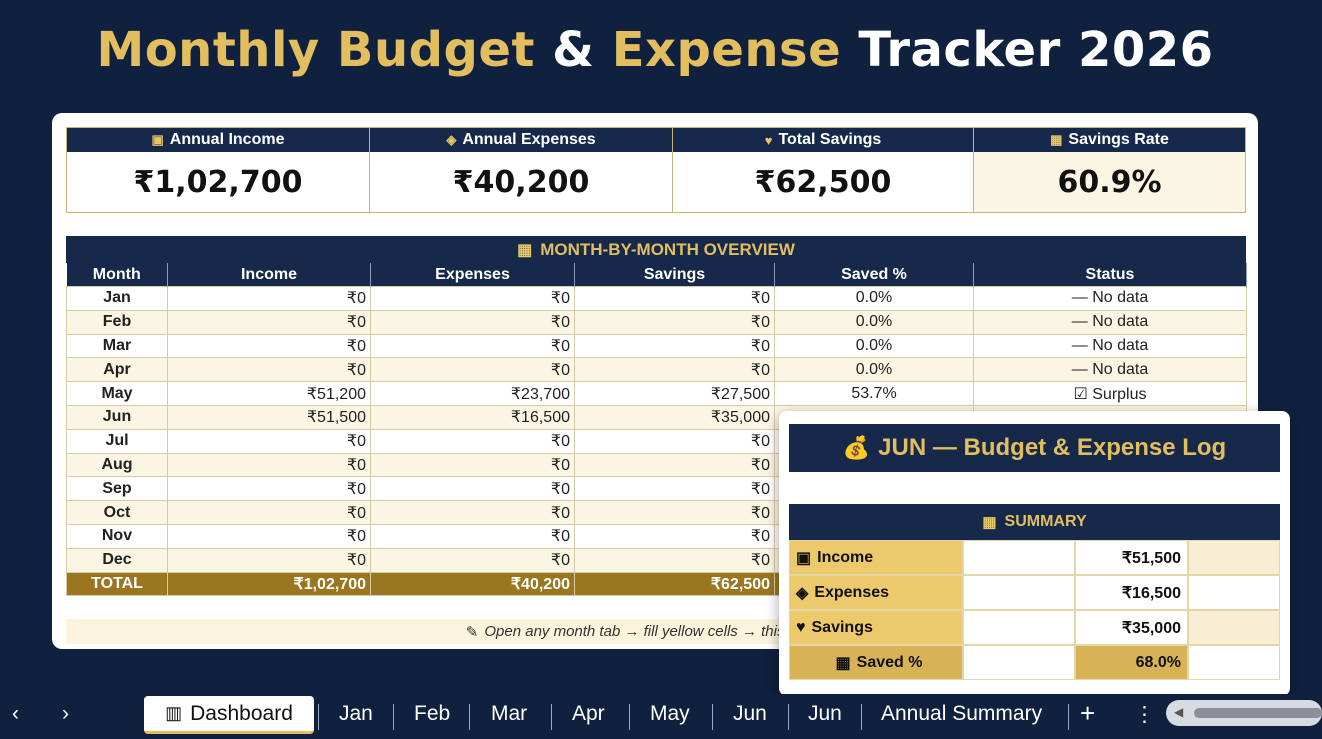  I want to click on scroll-left-icon: ◀, so click(1179, 712).